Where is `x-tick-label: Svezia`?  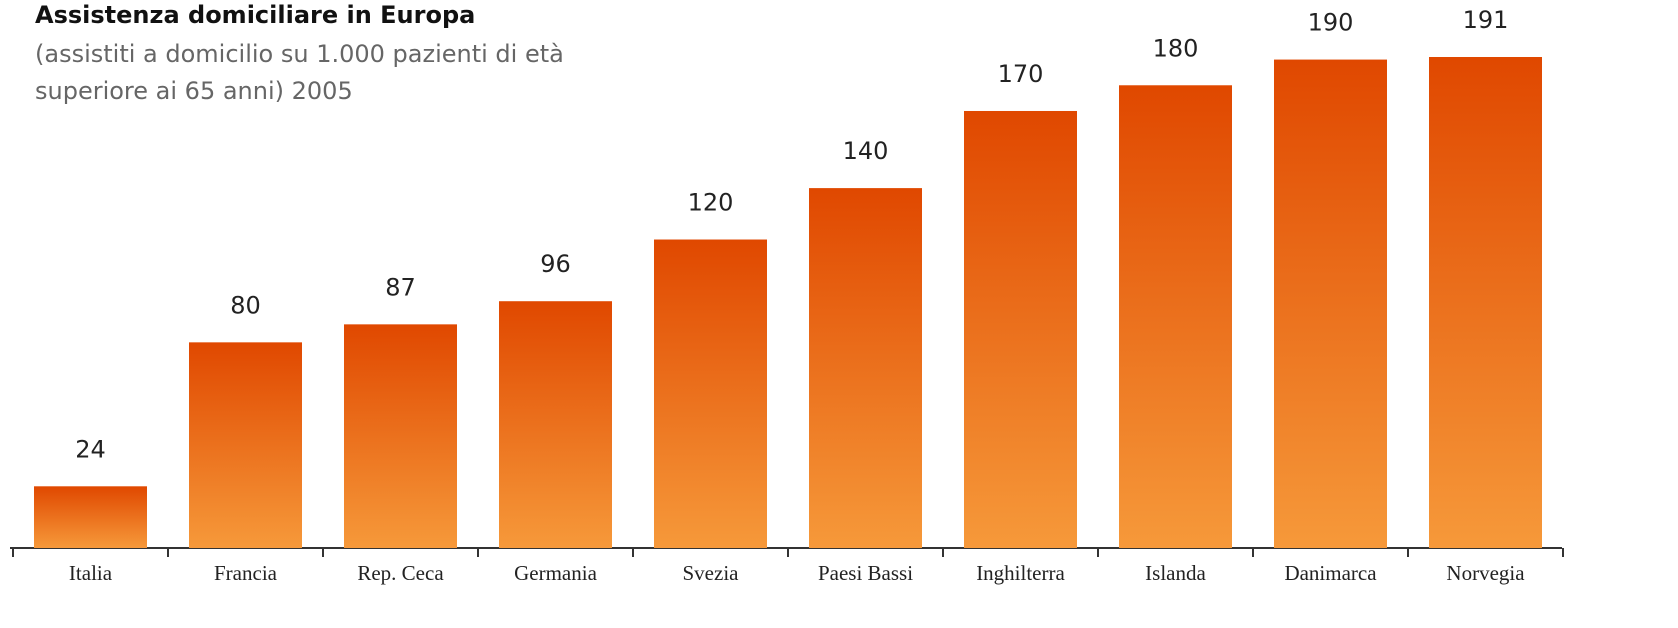
x-tick-label: Svezia is located at coordinates (711, 573).